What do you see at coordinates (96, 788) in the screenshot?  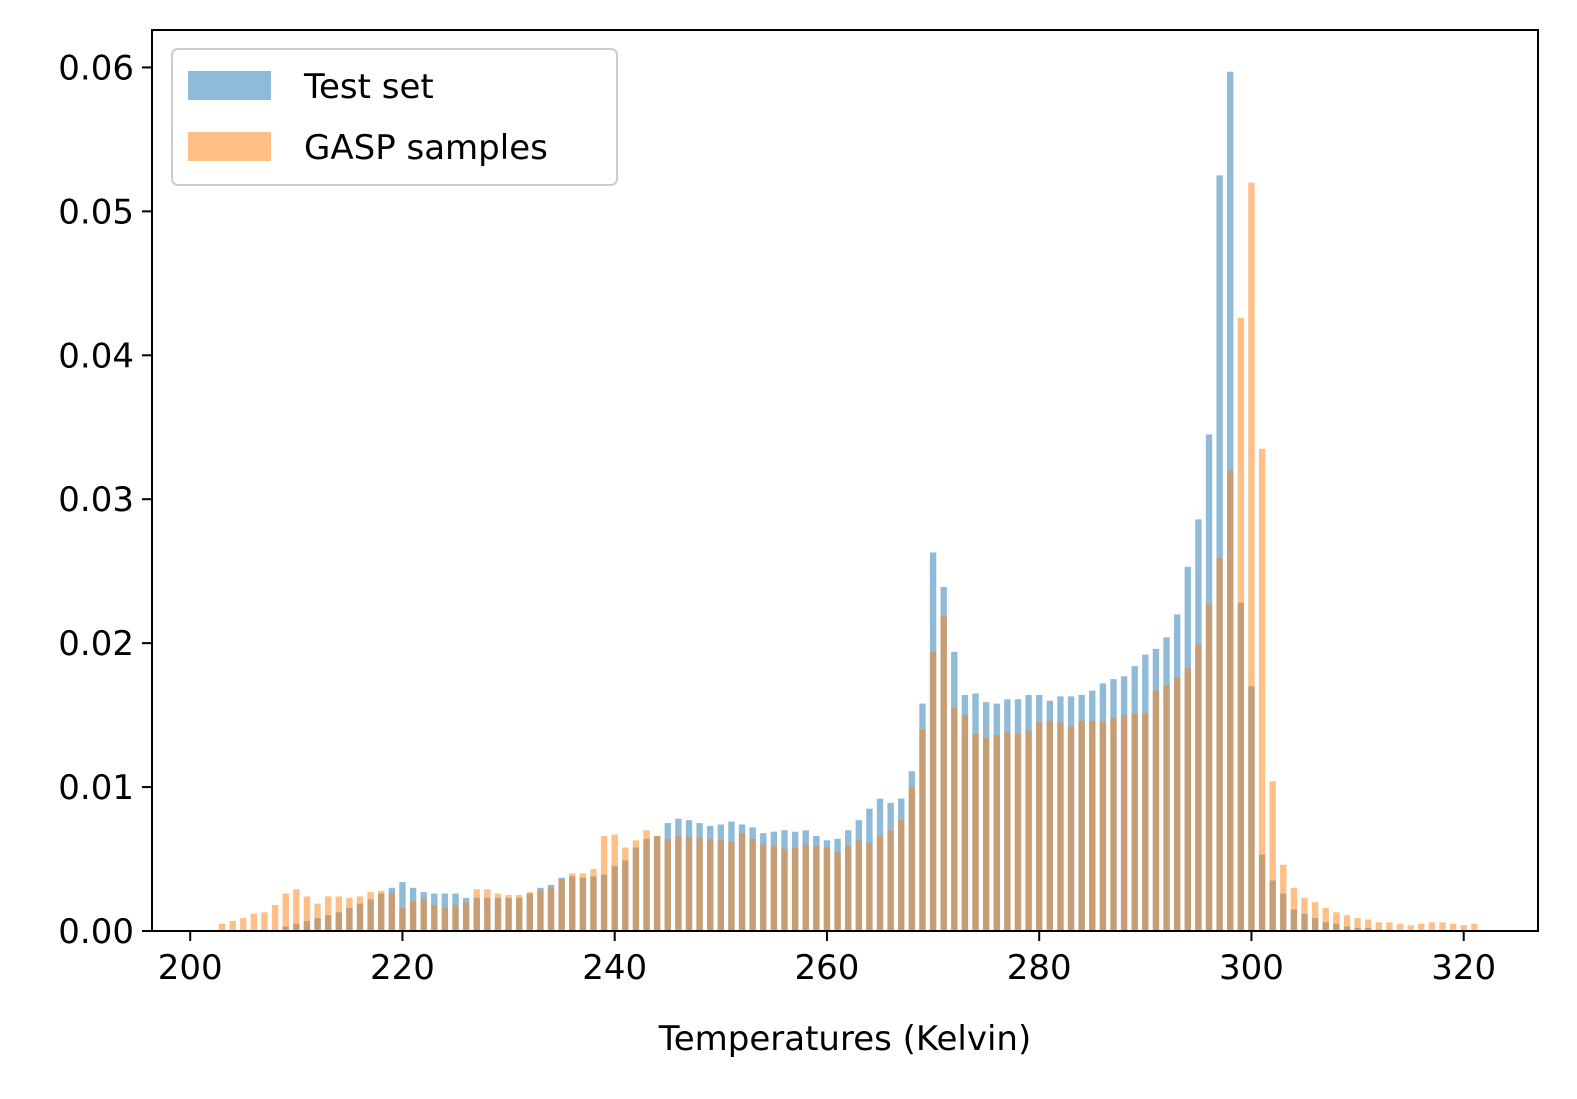 I see `y-tick-label-0.01: 0.01` at bounding box center [96, 788].